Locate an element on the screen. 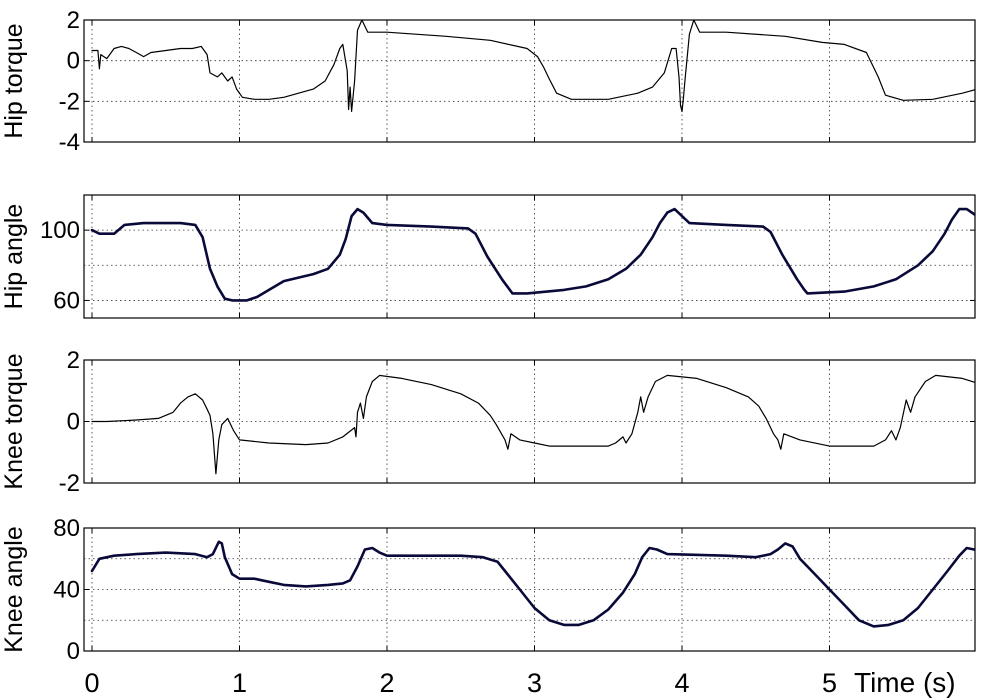  y-axis-label: Knee torque is located at coordinates (14, 421).